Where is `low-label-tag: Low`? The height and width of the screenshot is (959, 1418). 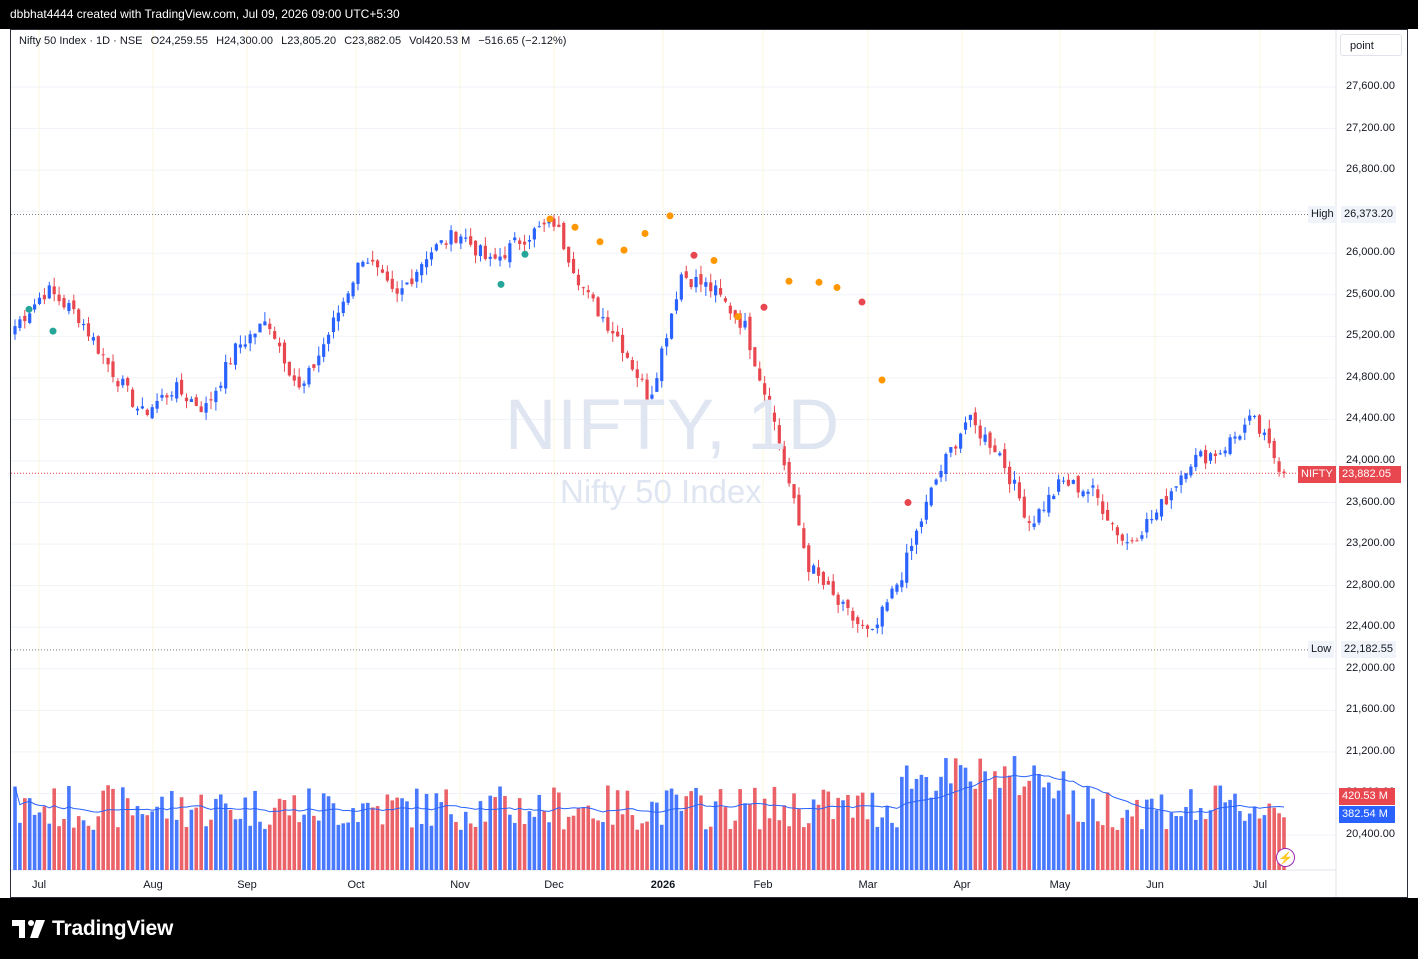 low-label-tag: Low is located at coordinates (1321, 649).